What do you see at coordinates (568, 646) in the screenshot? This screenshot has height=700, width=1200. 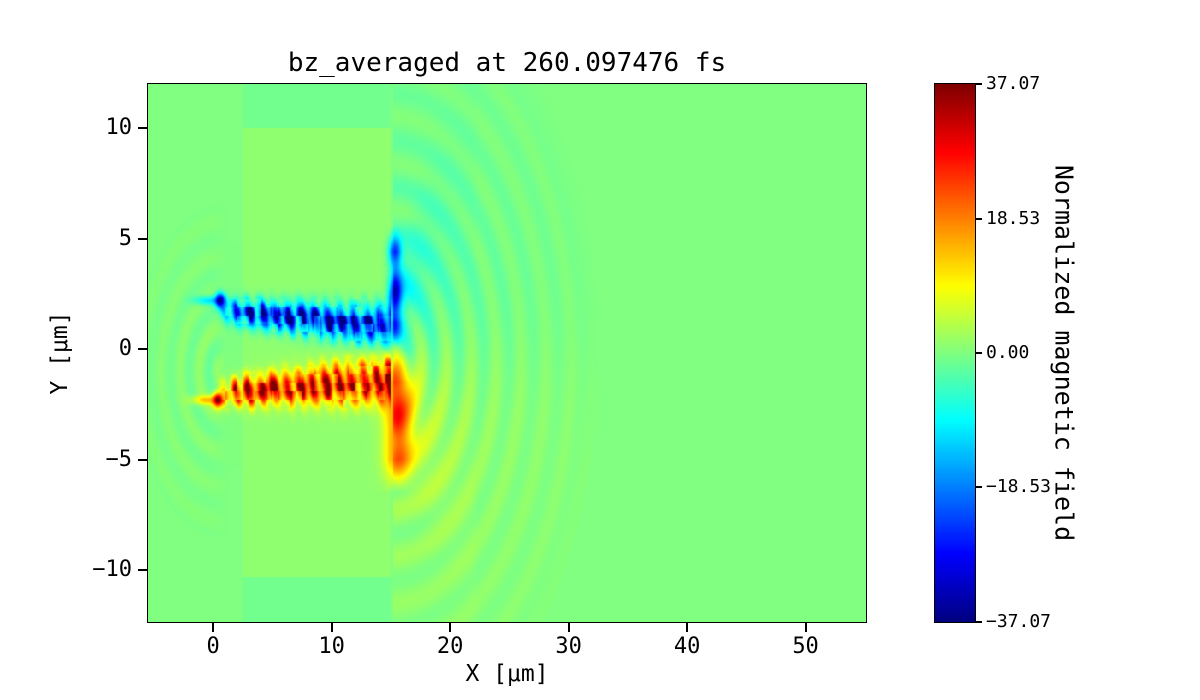 I see `x-tick-label: 30` at bounding box center [568, 646].